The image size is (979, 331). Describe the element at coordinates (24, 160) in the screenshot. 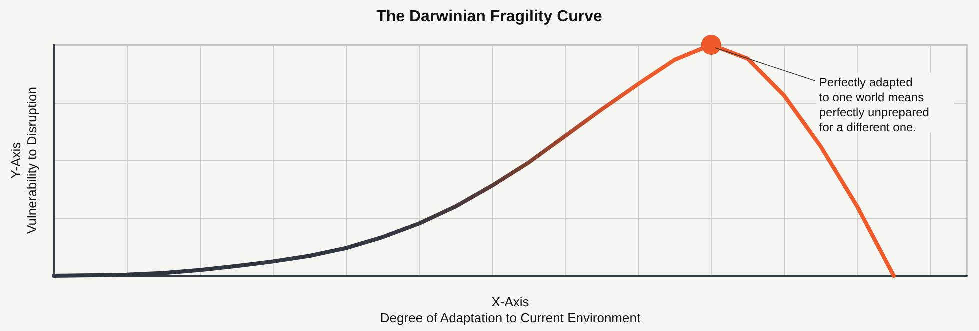

I see `y-axis-title: Y-Axis Vulnerability to Disruption` at that location.